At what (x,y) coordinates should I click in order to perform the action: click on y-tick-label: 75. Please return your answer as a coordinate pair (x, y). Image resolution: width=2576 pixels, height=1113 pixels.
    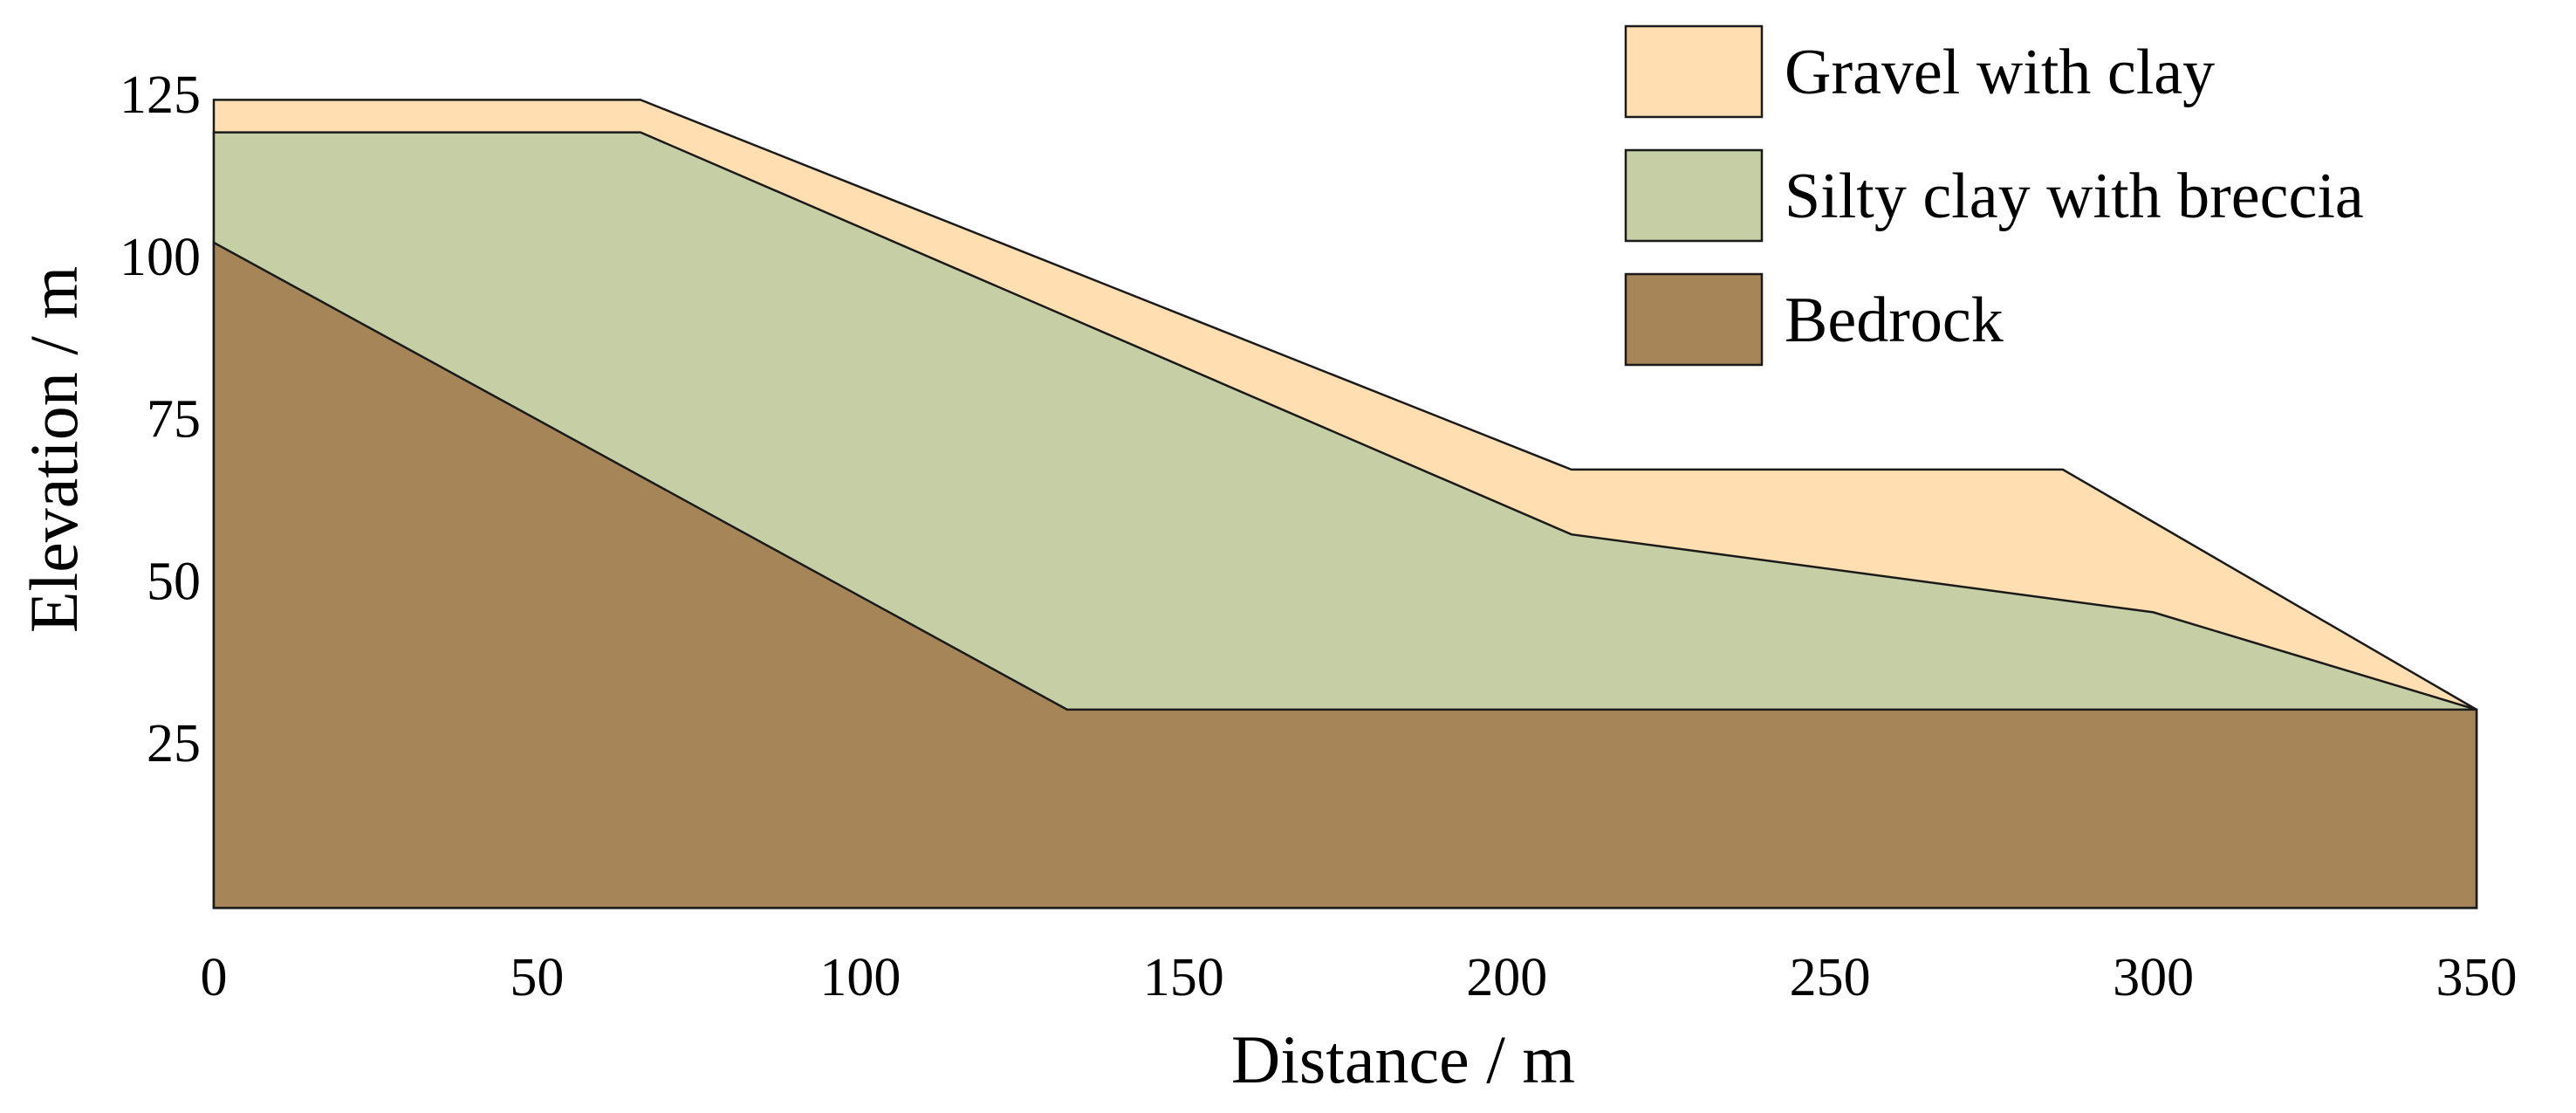
    Looking at the image, I should click on (174, 420).